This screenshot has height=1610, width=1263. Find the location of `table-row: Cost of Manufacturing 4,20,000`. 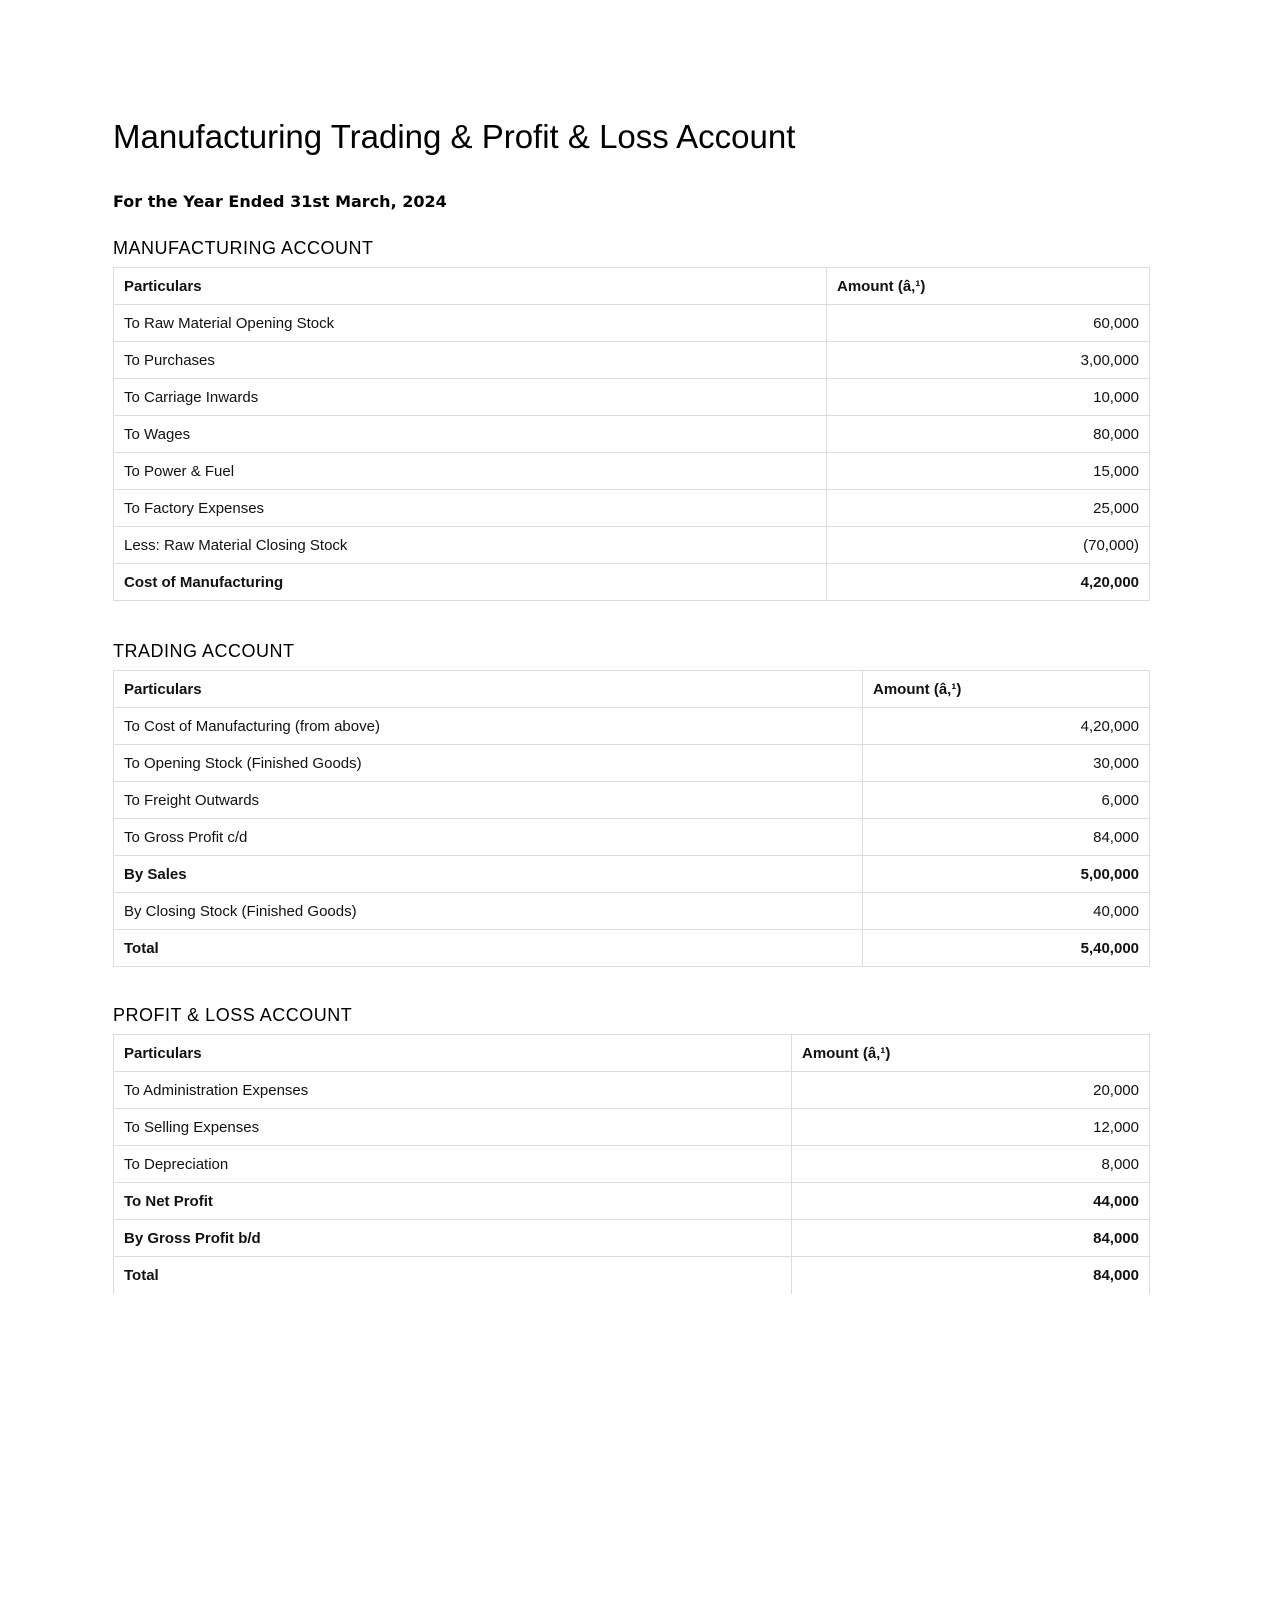

table-row: Cost of Manufacturing 4,20,000 is located at coordinates (631, 582).